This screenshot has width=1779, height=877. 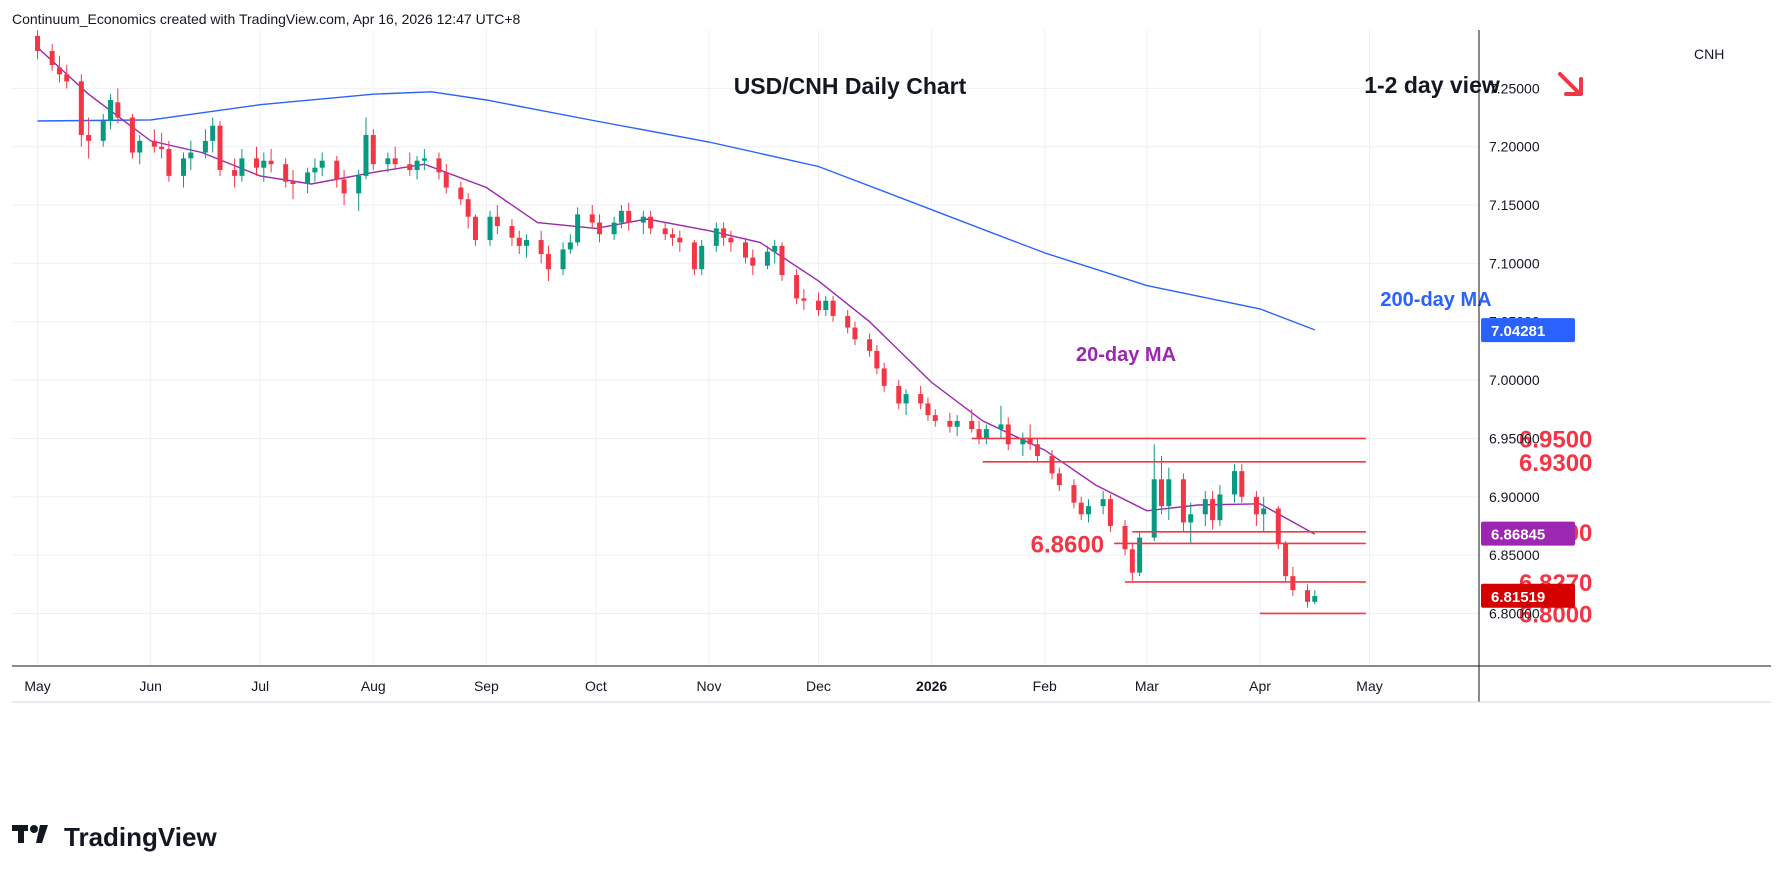 What do you see at coordinates (1067, 544) in the screenshot?
I see `level-label: 6.8600` at bounding box center [1067, 544].